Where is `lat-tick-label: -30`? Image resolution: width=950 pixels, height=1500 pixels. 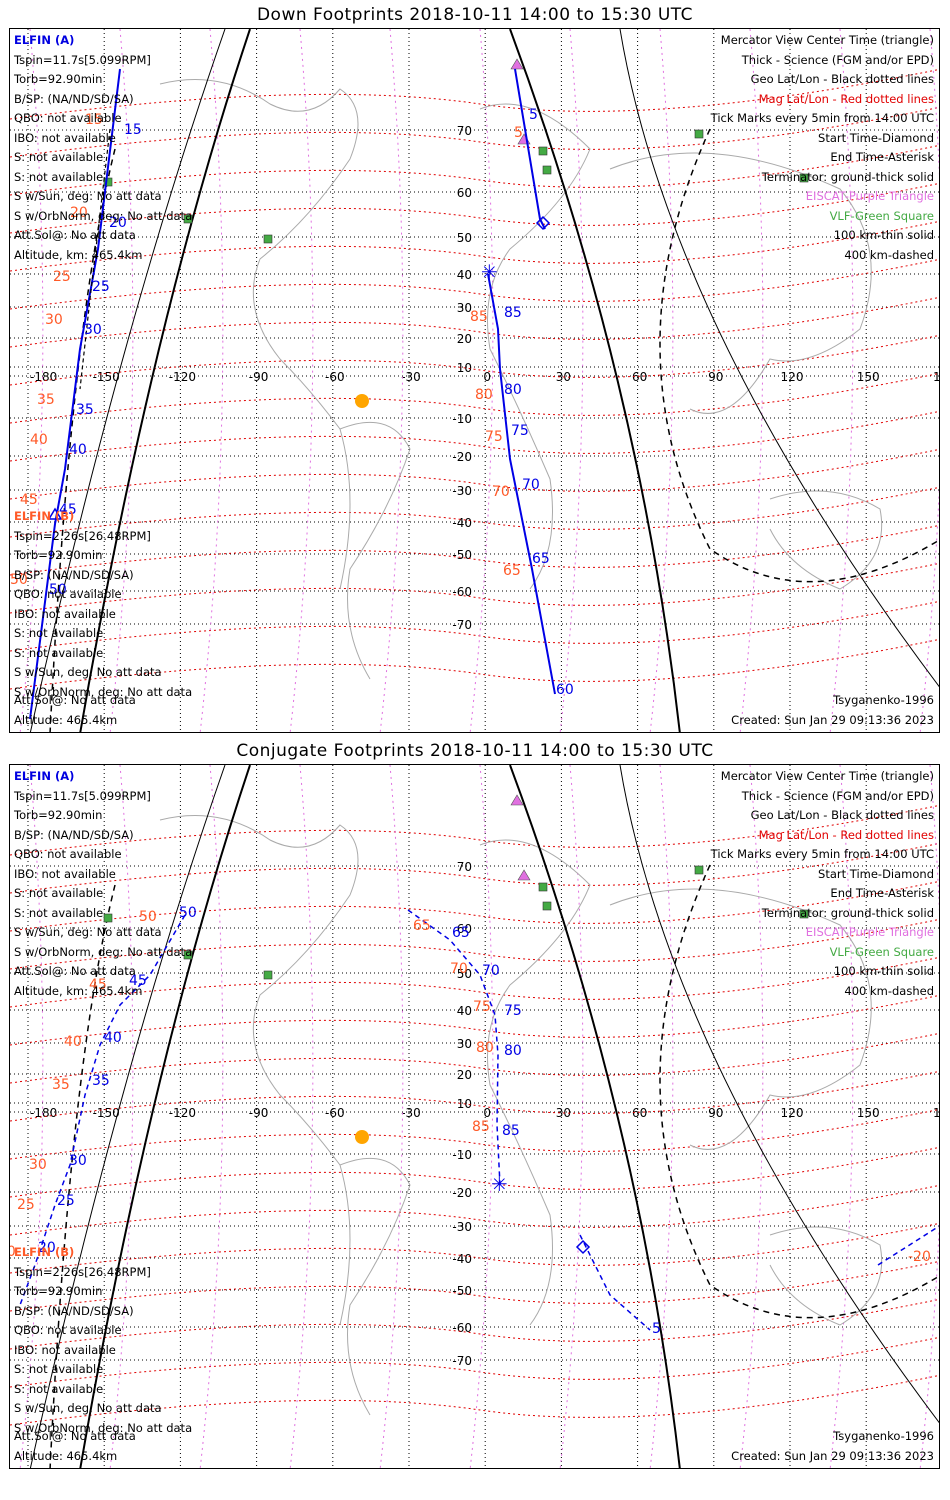 lat-tick-label: -30 is located at coordinates (462, 1227).